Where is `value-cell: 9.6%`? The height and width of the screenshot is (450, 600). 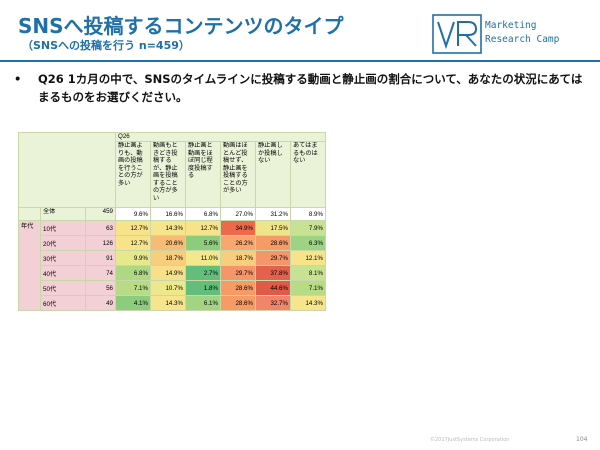
value-cell: 9.6% is located at coordinates (133, 214).